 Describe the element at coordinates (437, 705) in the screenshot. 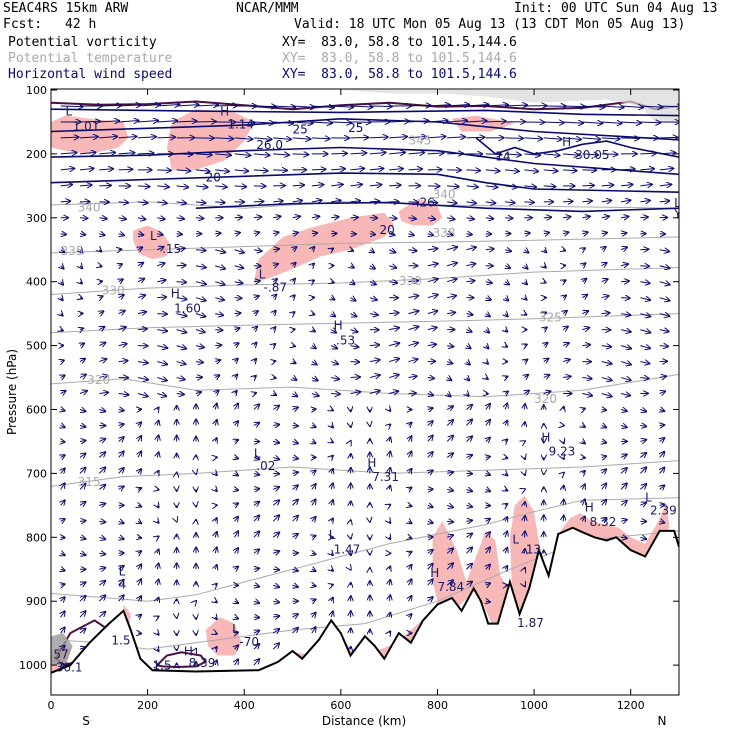

I see `x-tick-label: 800` at that location.